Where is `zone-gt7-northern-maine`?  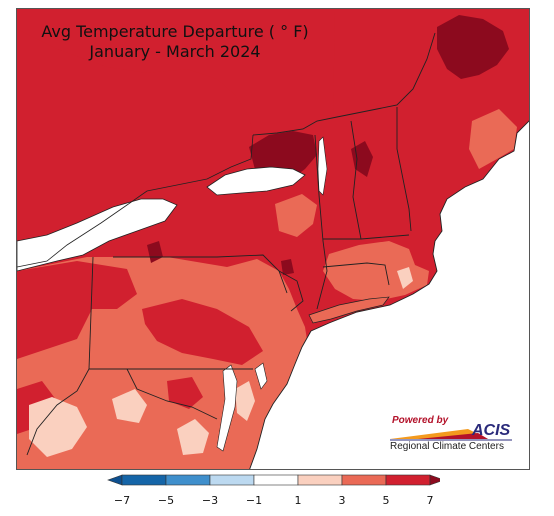
zone-gt7-northern-maine is located at coordinates (473, 47).